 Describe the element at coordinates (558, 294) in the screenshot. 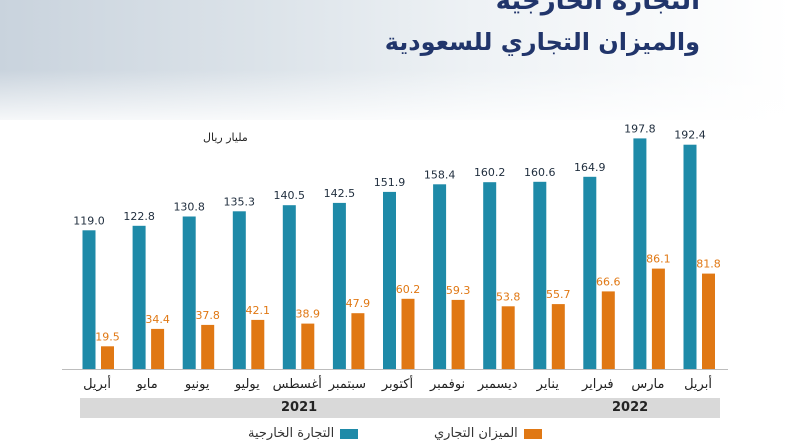

I see `data-label-trade-balance-9: 55.7` at that location.